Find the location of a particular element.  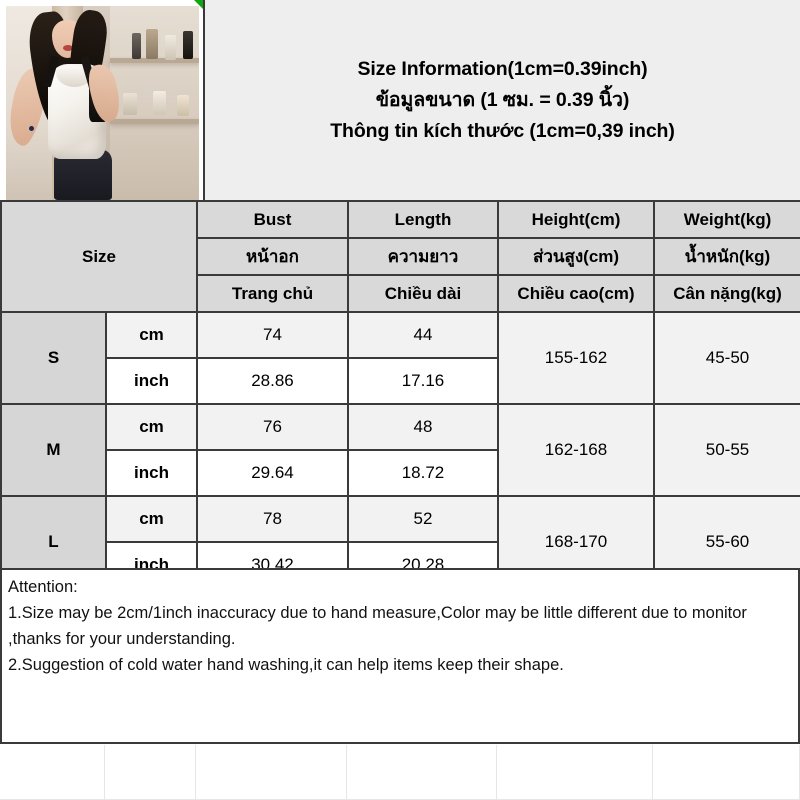

photo-shelf-lower is located at coordinates (154, 121).